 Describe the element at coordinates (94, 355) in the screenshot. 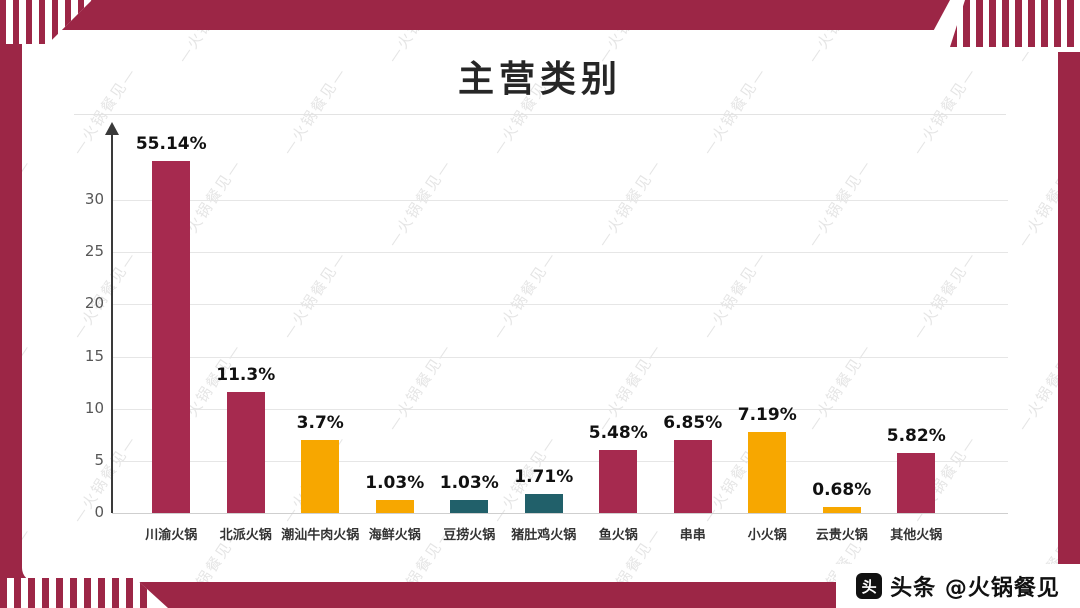

I see `y-axis-tick-label: 15` at that location.